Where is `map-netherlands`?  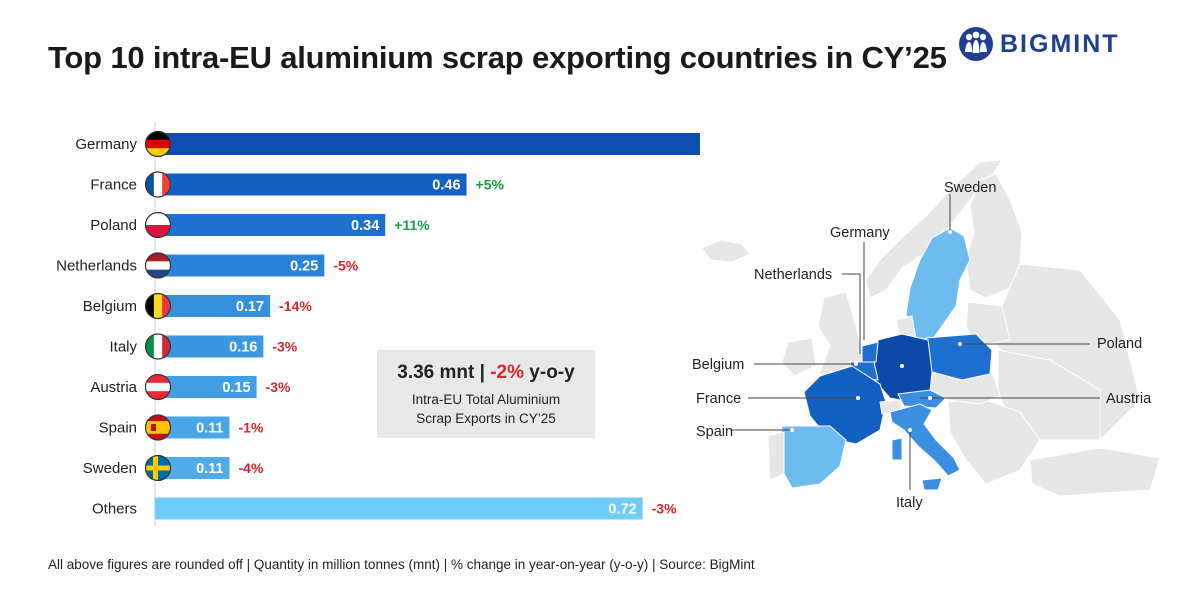
map-netherlands is located at coordinates (870, 352).